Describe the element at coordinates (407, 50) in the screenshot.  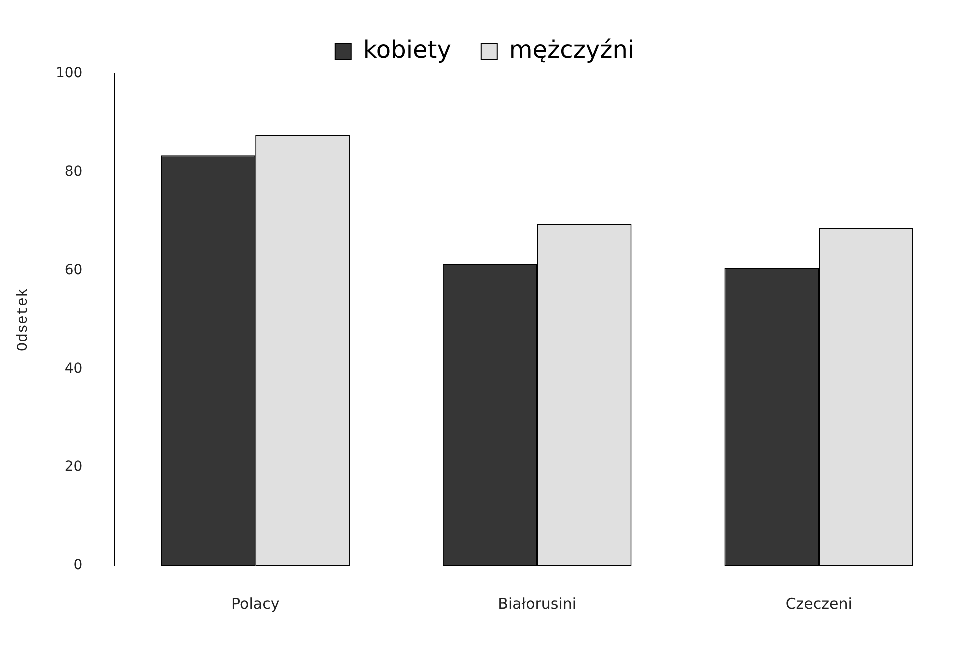
I see `legend-label: kobiety` at that location.